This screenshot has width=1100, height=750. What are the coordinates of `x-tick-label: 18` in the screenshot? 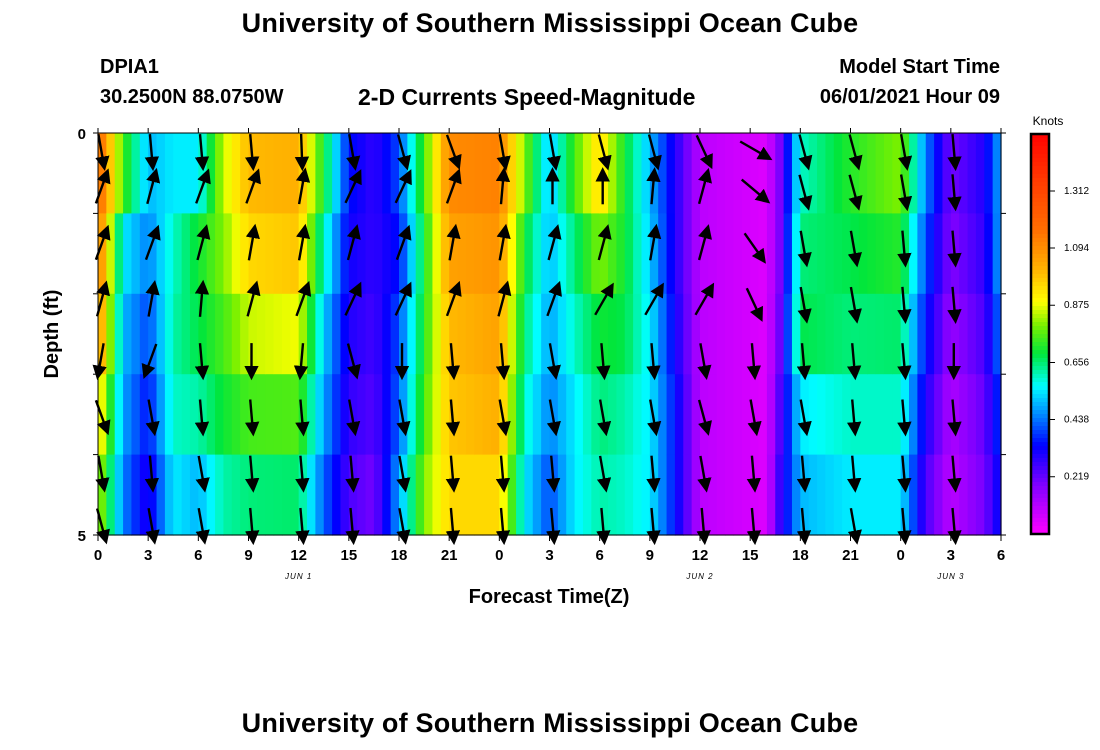 It's located at (800, 555).